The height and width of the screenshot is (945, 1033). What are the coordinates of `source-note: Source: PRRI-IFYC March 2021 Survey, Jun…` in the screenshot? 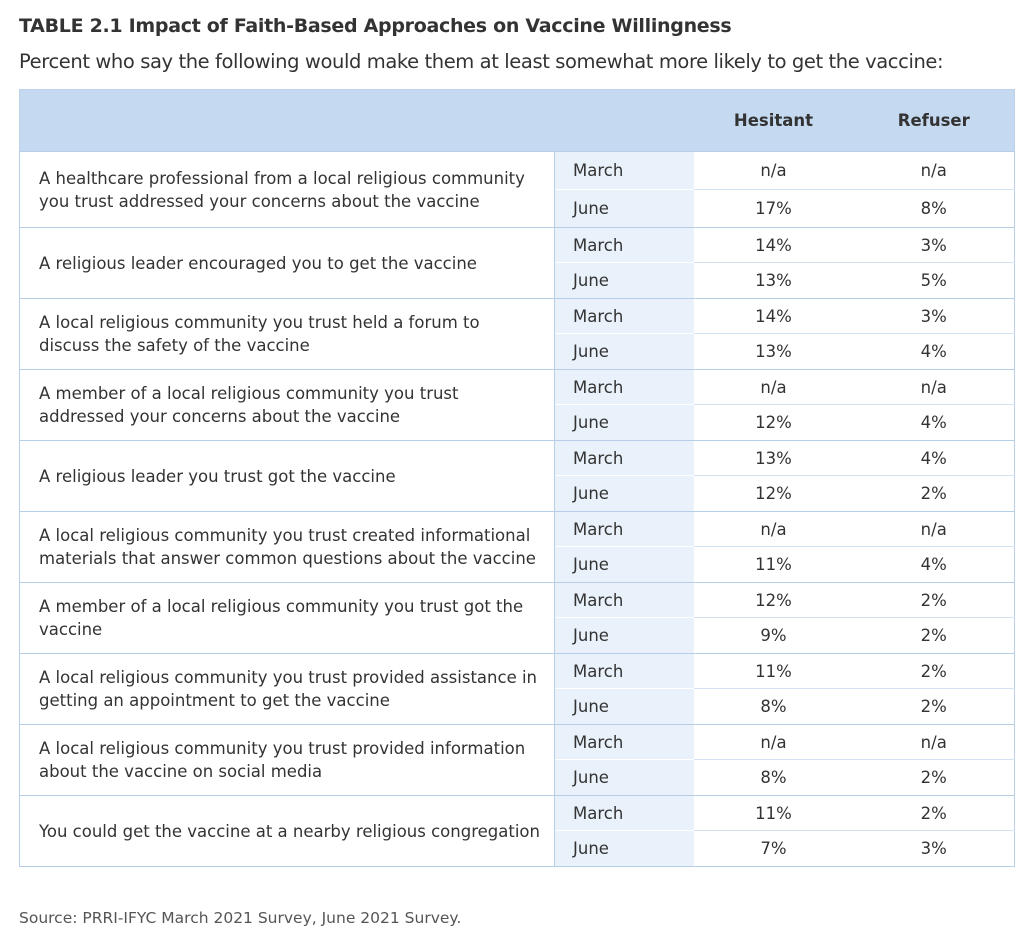 It's located at (240, 918).